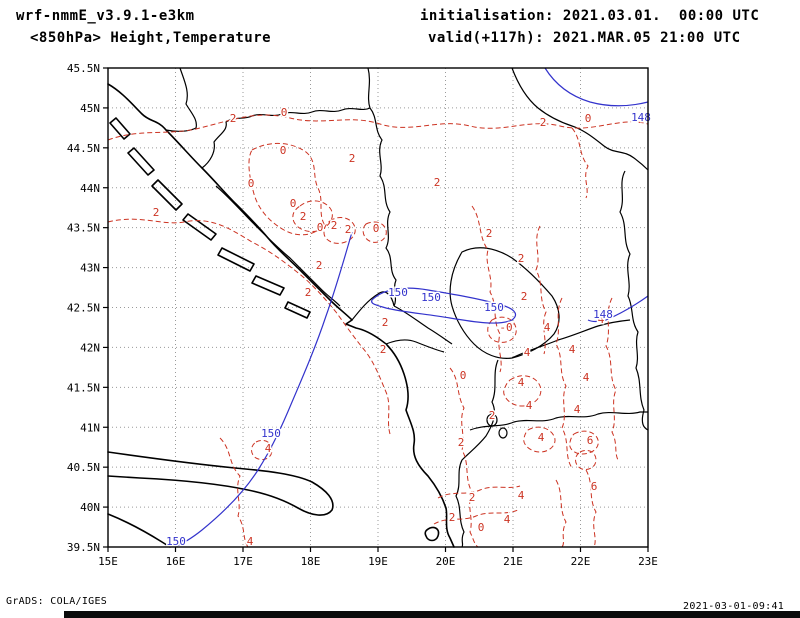 This screenshot has height=618, width=800. I want to click on lat-tick-label: 42.5N, so click(83, 308).